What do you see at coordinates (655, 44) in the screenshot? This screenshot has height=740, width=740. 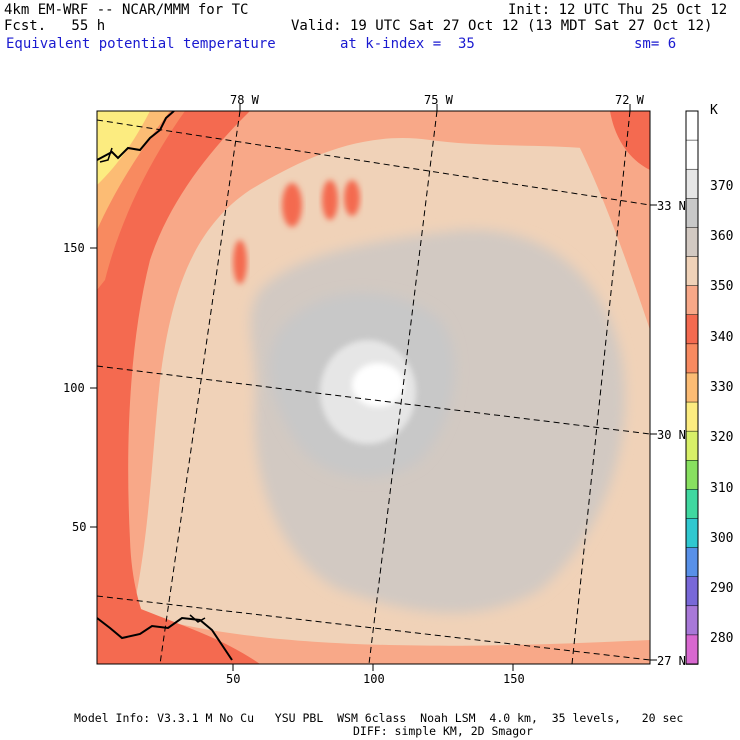 I see `smoothing-label: sm= 6` at bounding box center [655, 44].